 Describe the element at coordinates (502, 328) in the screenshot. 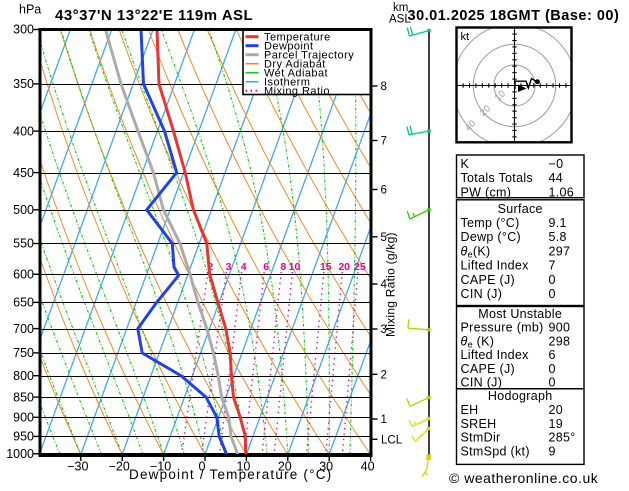

I see `svg-text: Pressure (mb)` at that location.